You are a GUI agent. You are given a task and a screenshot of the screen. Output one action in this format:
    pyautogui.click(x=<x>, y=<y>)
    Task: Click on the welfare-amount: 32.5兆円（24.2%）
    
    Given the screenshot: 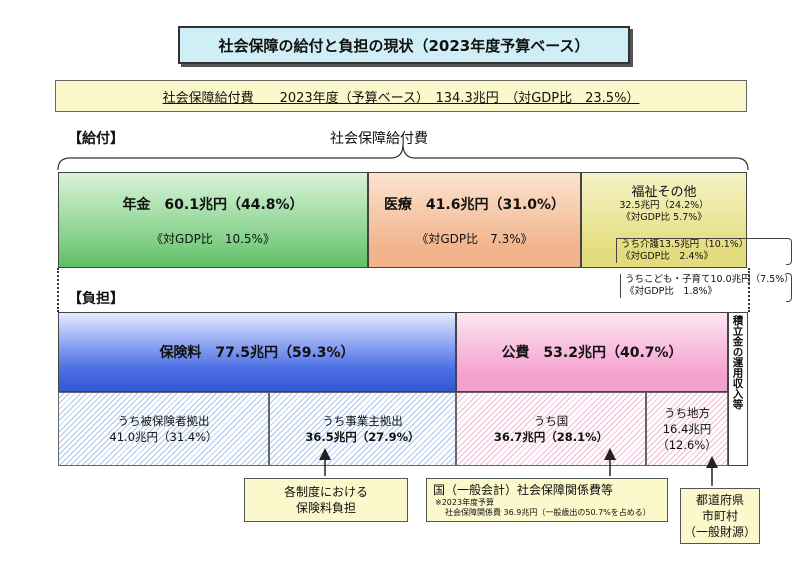 What is the action you would take?
    pyautogui.click(x=664, y=205)
    